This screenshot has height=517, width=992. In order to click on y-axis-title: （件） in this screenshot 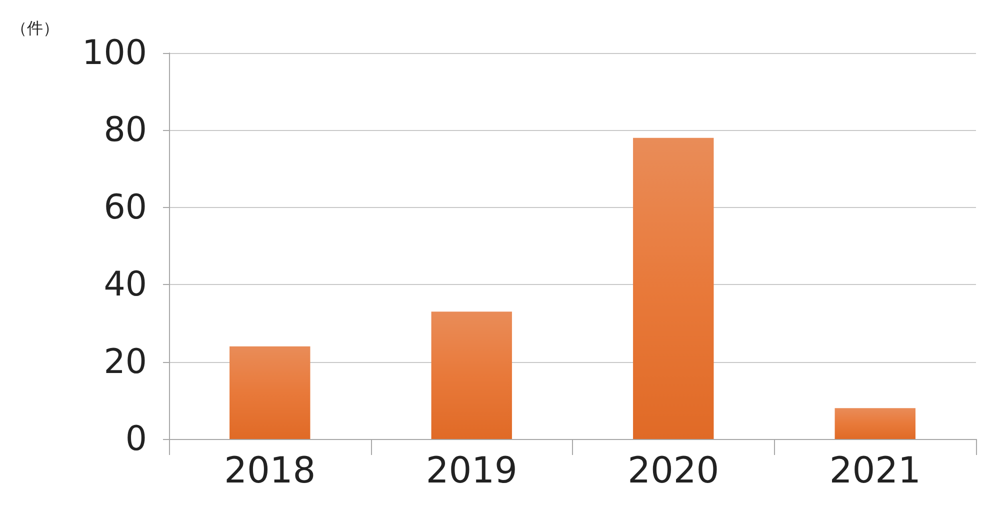, I will do `click(35, 29)`.